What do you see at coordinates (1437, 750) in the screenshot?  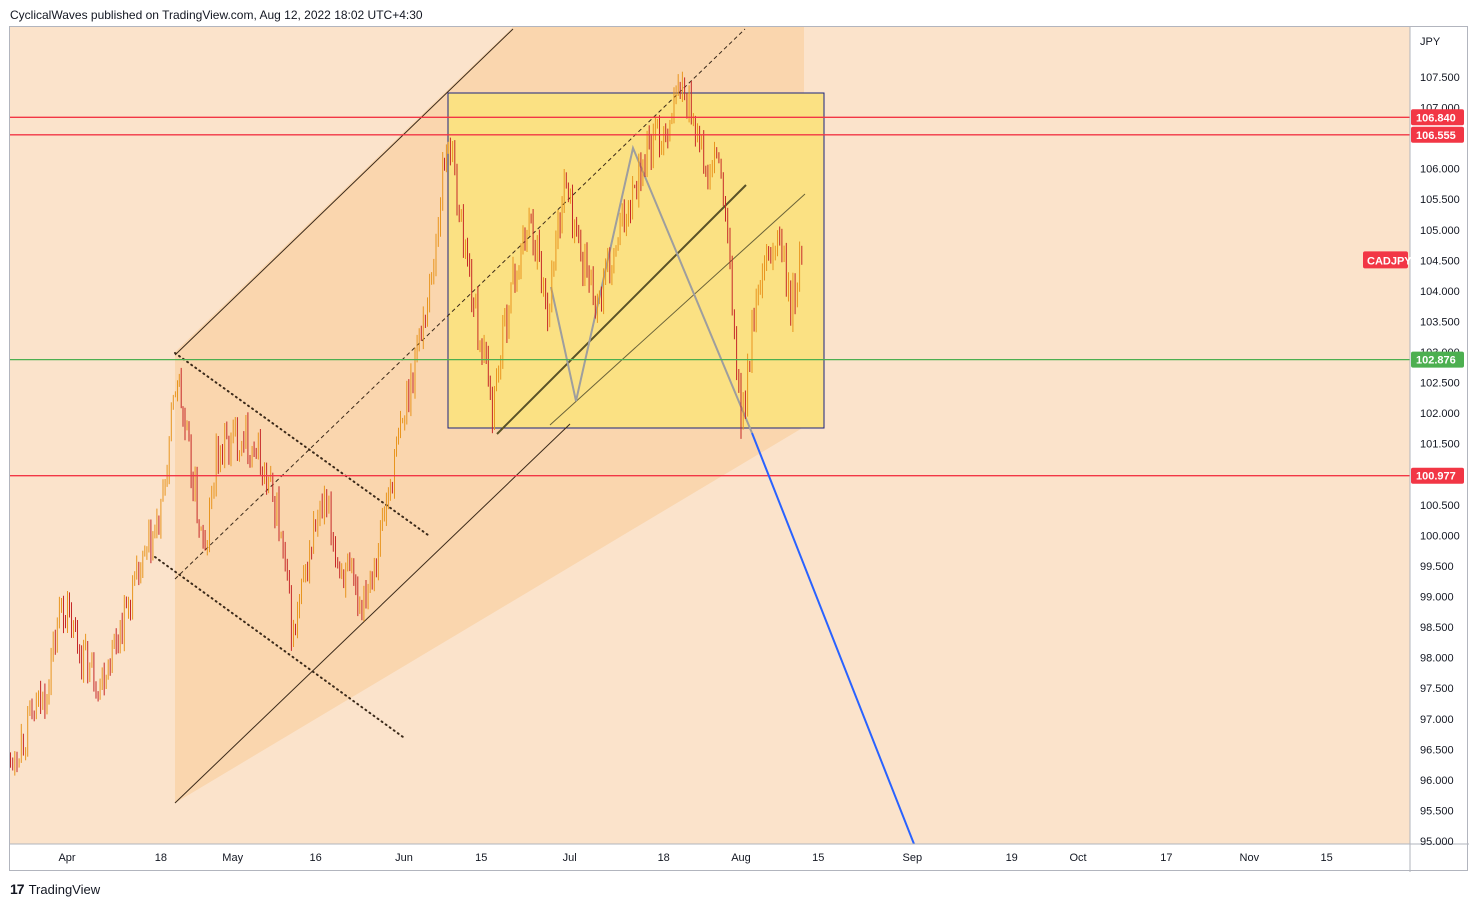 I see `price-axis-tick: 96.500` at bounding box center [1437, 750].